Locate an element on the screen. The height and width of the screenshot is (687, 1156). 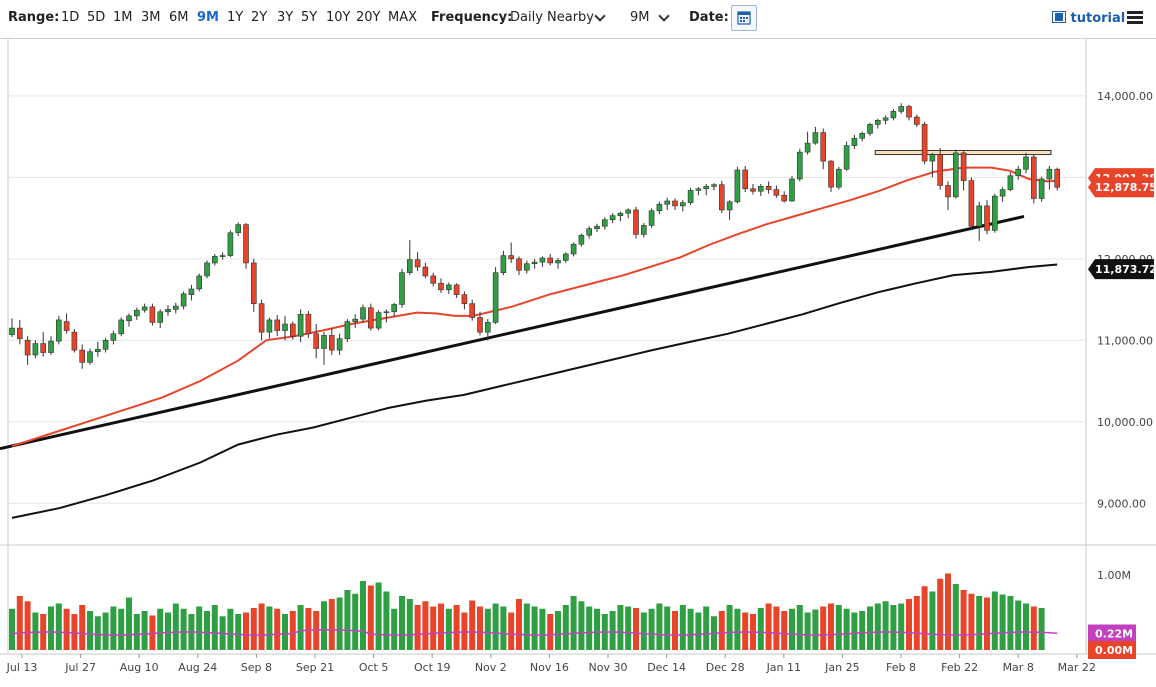
x-tick-label: Feb 22 is located at coordinates (959, 667).